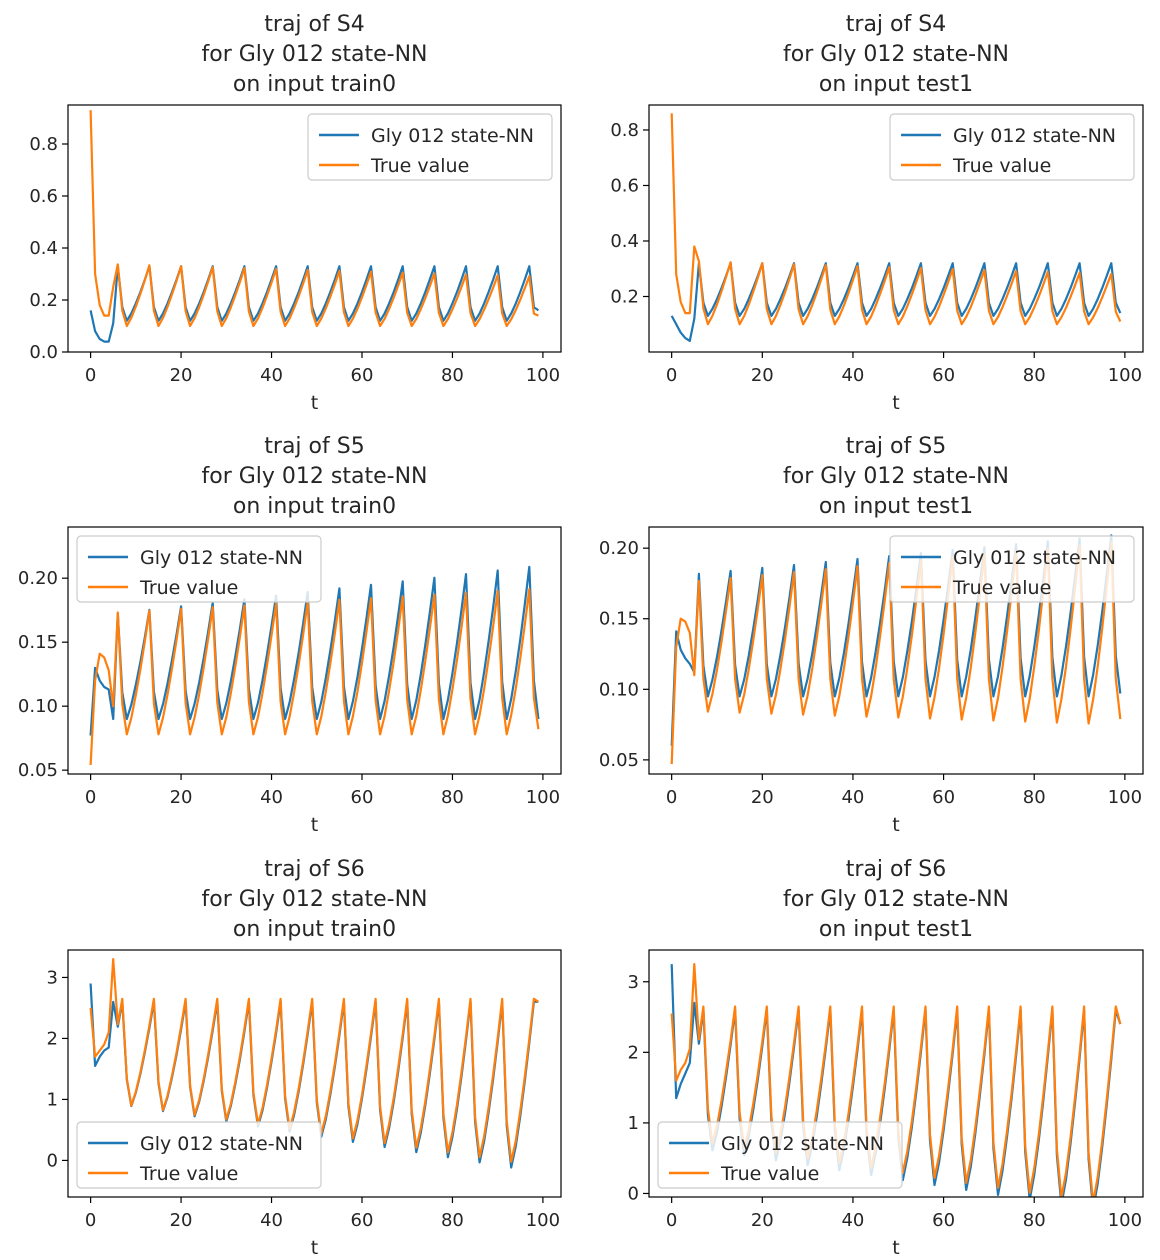  Describe the element at coordinates (896, 24) in the screenshot. I see `chart-title-line: traj of S4` at that location.